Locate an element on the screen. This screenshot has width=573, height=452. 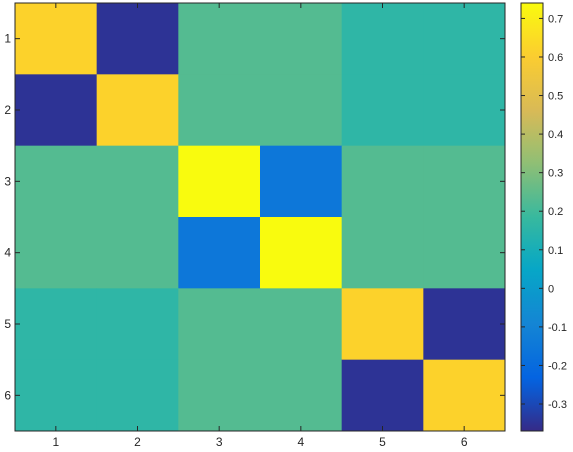
y-tick-label: 6 is located at coordinates (7, 395).